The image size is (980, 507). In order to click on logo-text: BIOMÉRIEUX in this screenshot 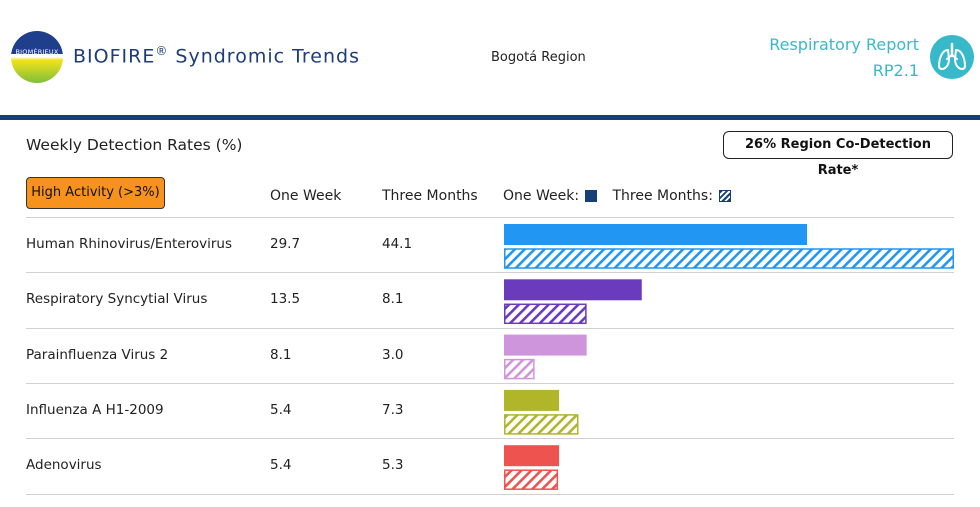, I will do `click(37, 52)`.